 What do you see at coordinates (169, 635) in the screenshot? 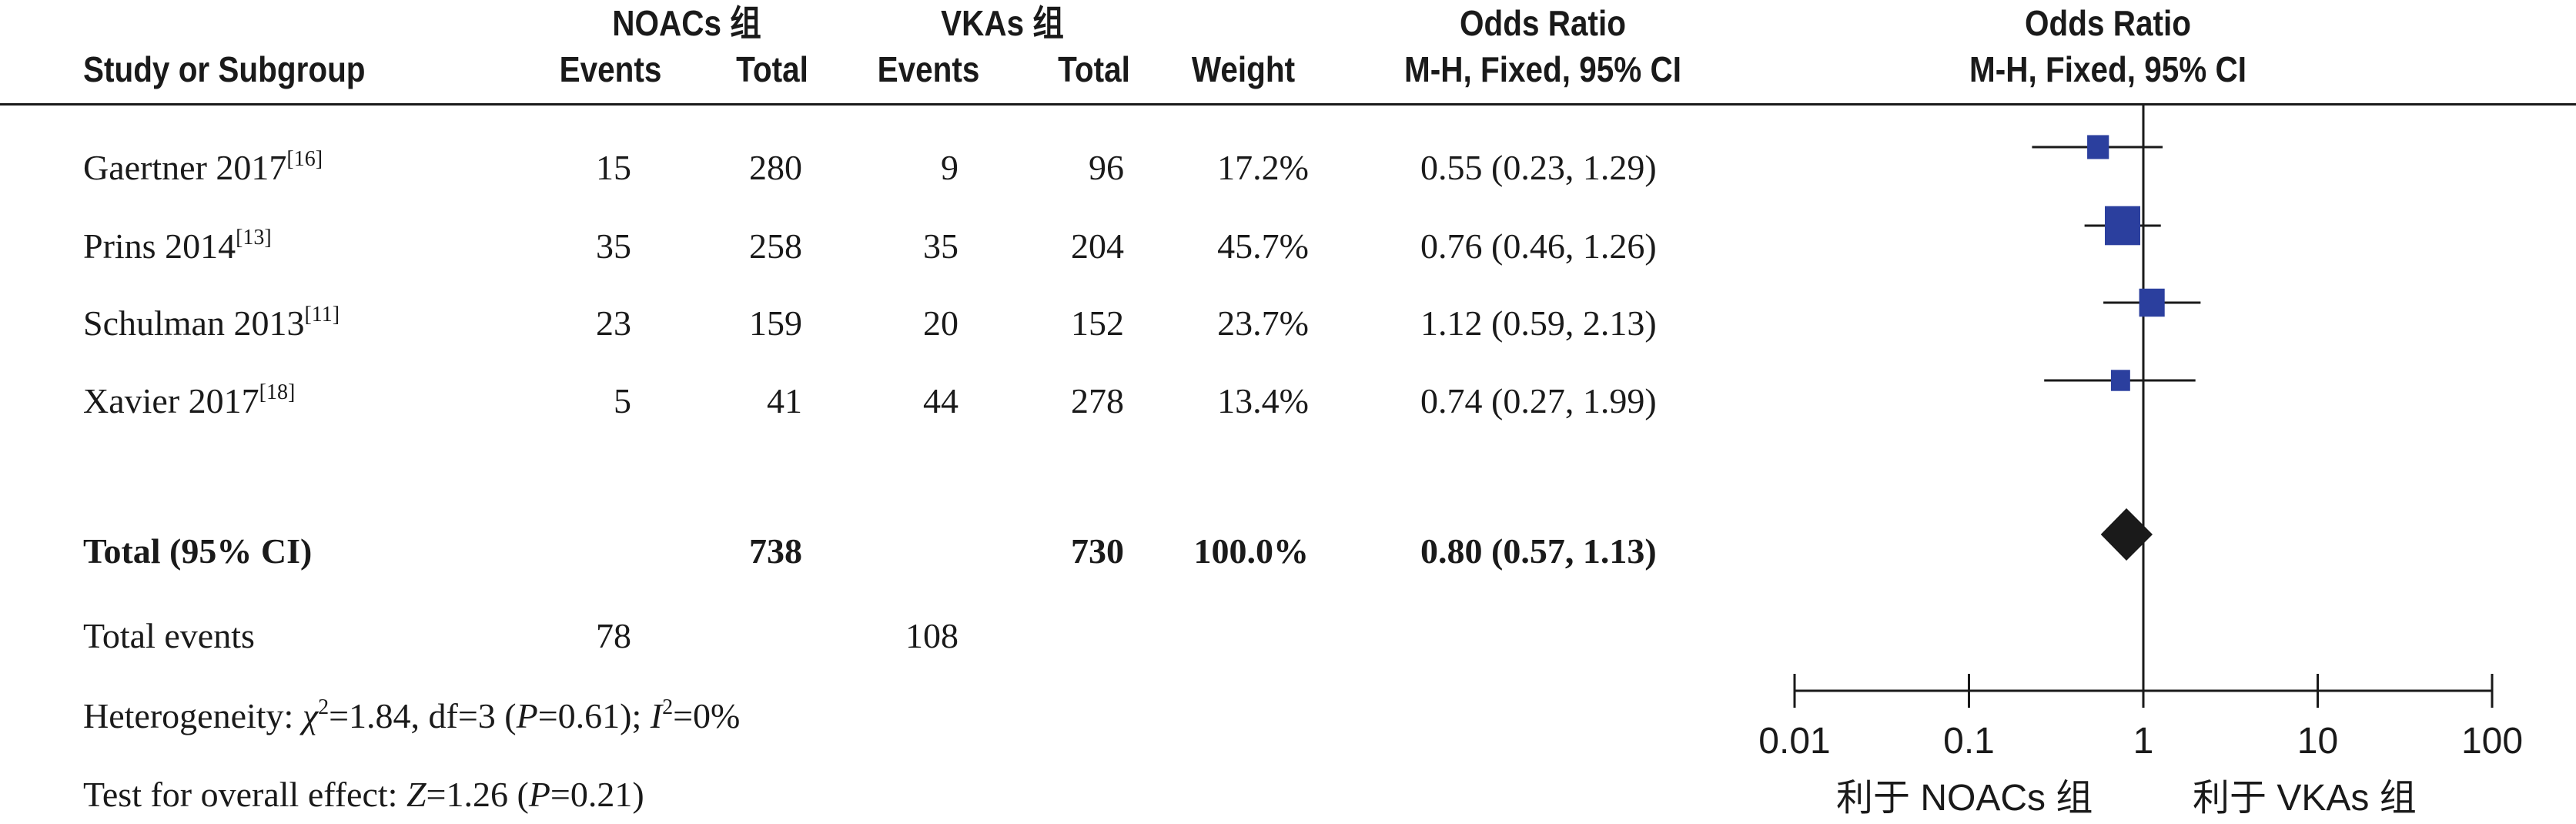
I see `events-label: Total events` at bounding box center [169, 635].